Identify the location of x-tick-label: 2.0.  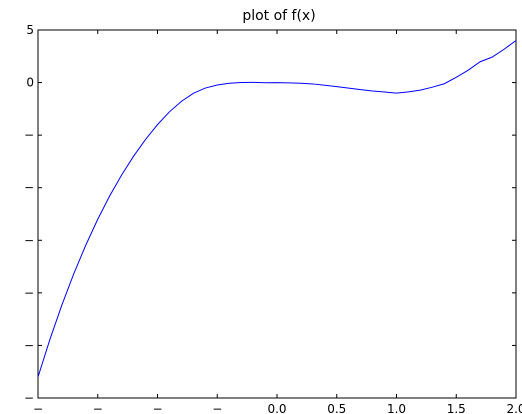
(514, 408).